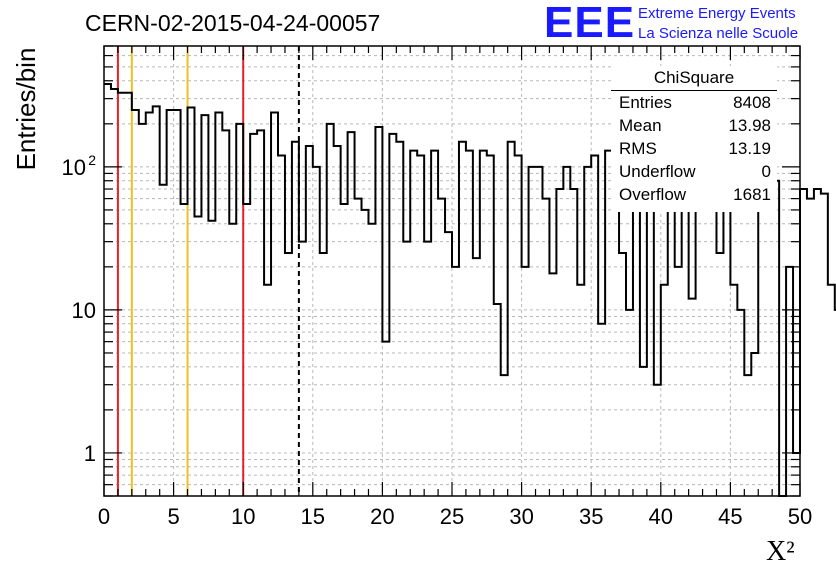  What do you see at coordinates (591, 516) in the screenshot?
I see `x-tick-label: 35` at bounding box center [591, 516].